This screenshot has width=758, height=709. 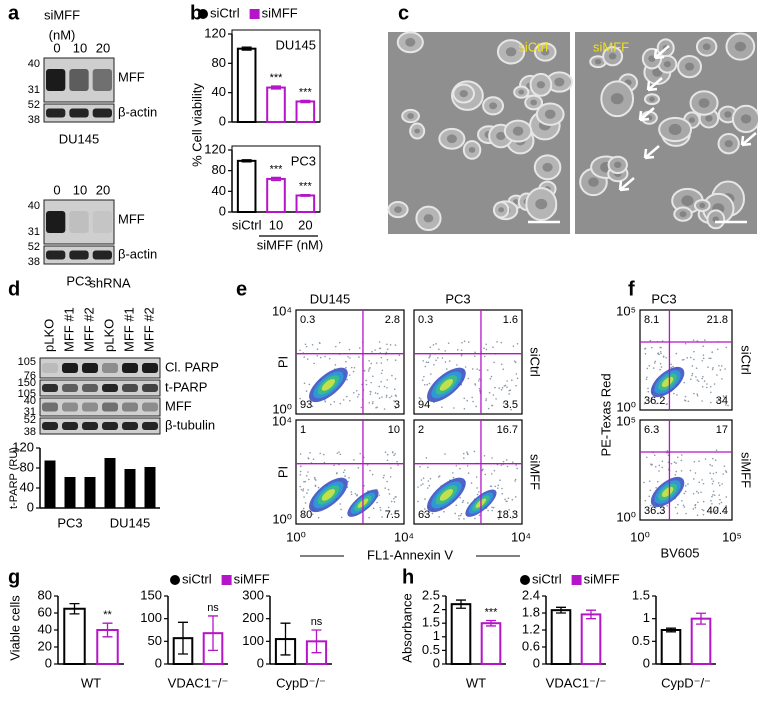 I want to click on y-tick-label: 2, so click(x=436, y=608).